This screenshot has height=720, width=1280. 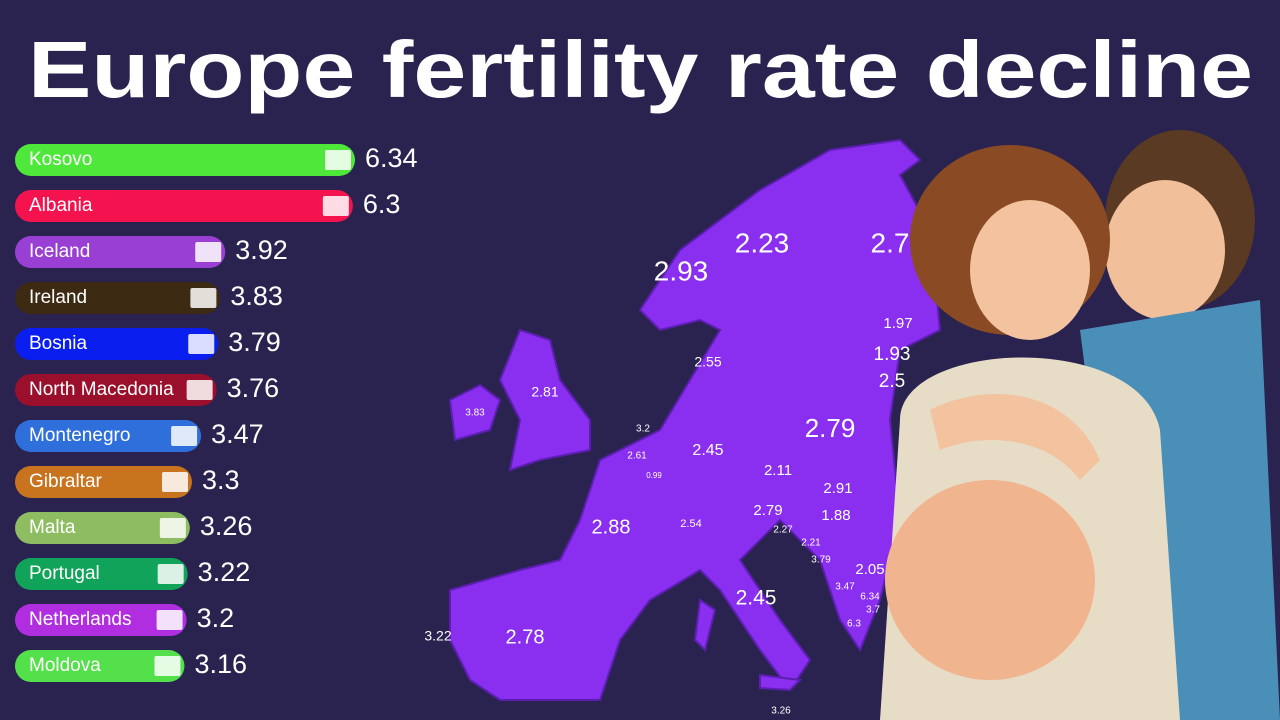 I want to click on title: Europe fertility rate decline, so click(x=640, y=69).